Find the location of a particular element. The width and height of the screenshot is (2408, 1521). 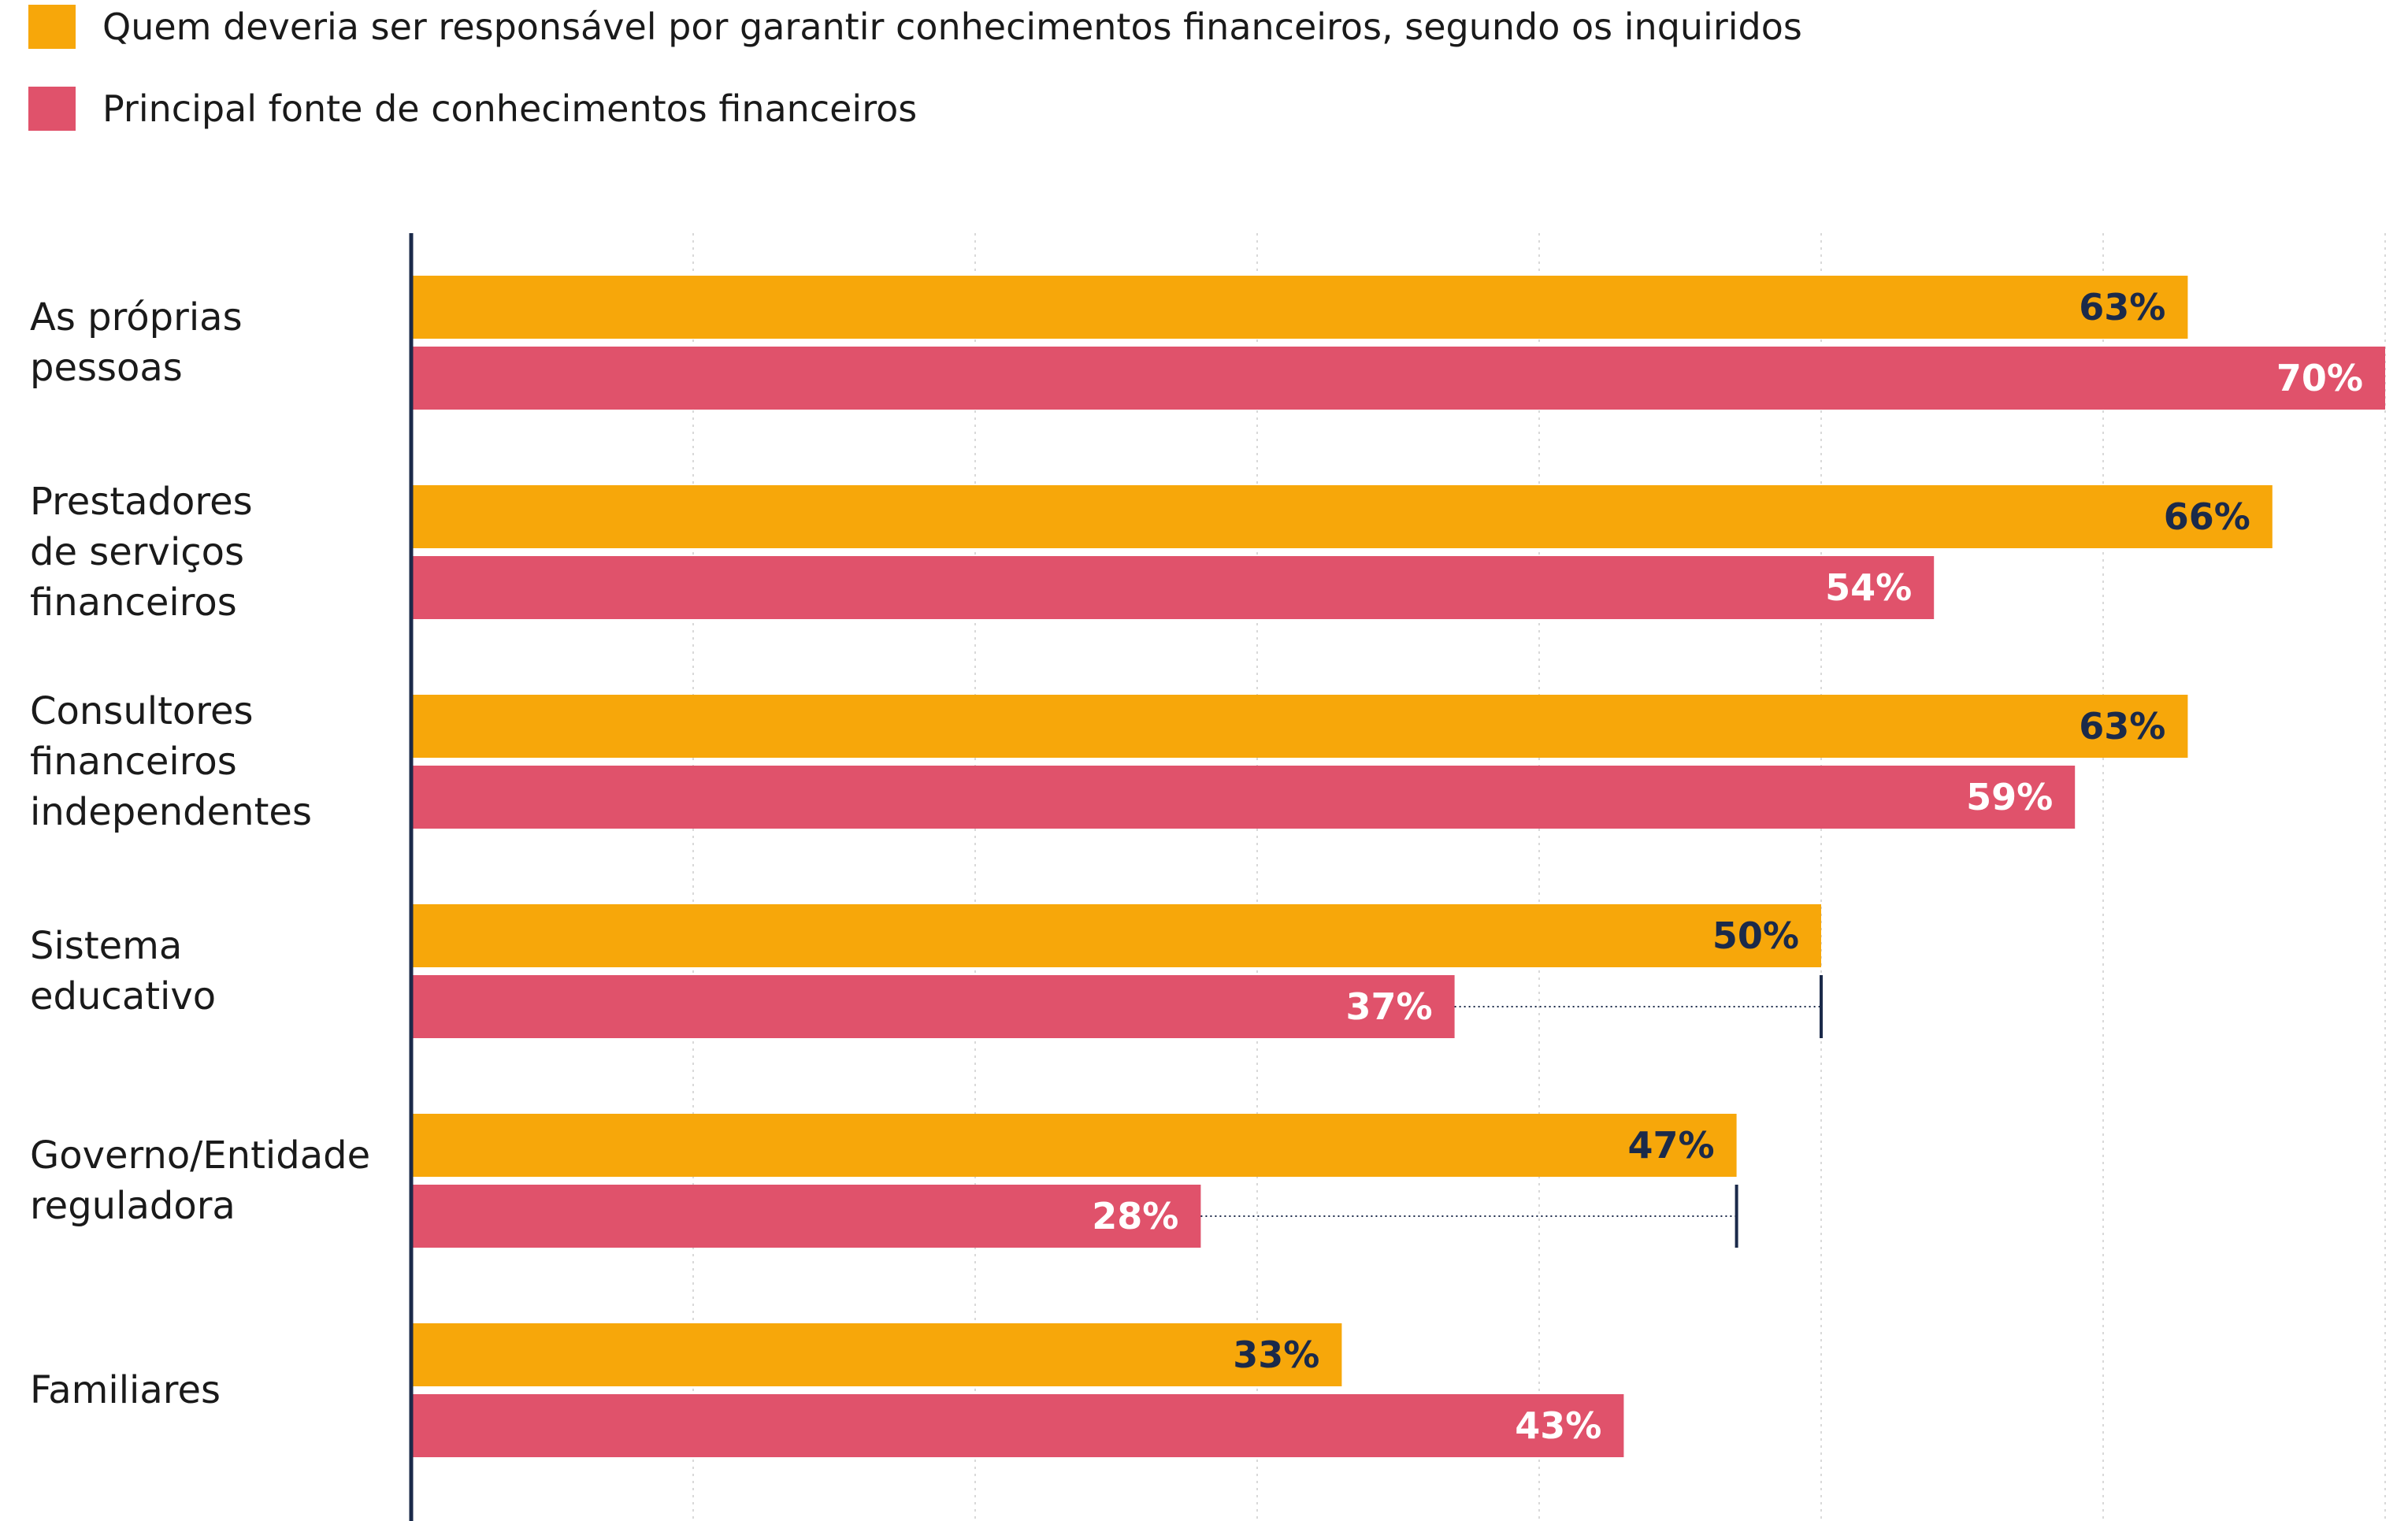

category-label: Prestadores is located at coordinates (141, 502).